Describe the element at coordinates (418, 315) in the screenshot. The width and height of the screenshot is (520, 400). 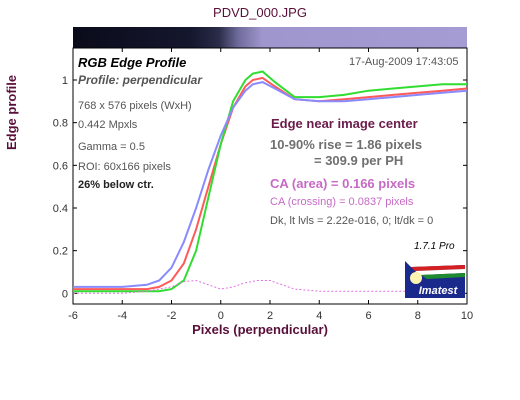
I see `x-tick-label: 8` at that location.